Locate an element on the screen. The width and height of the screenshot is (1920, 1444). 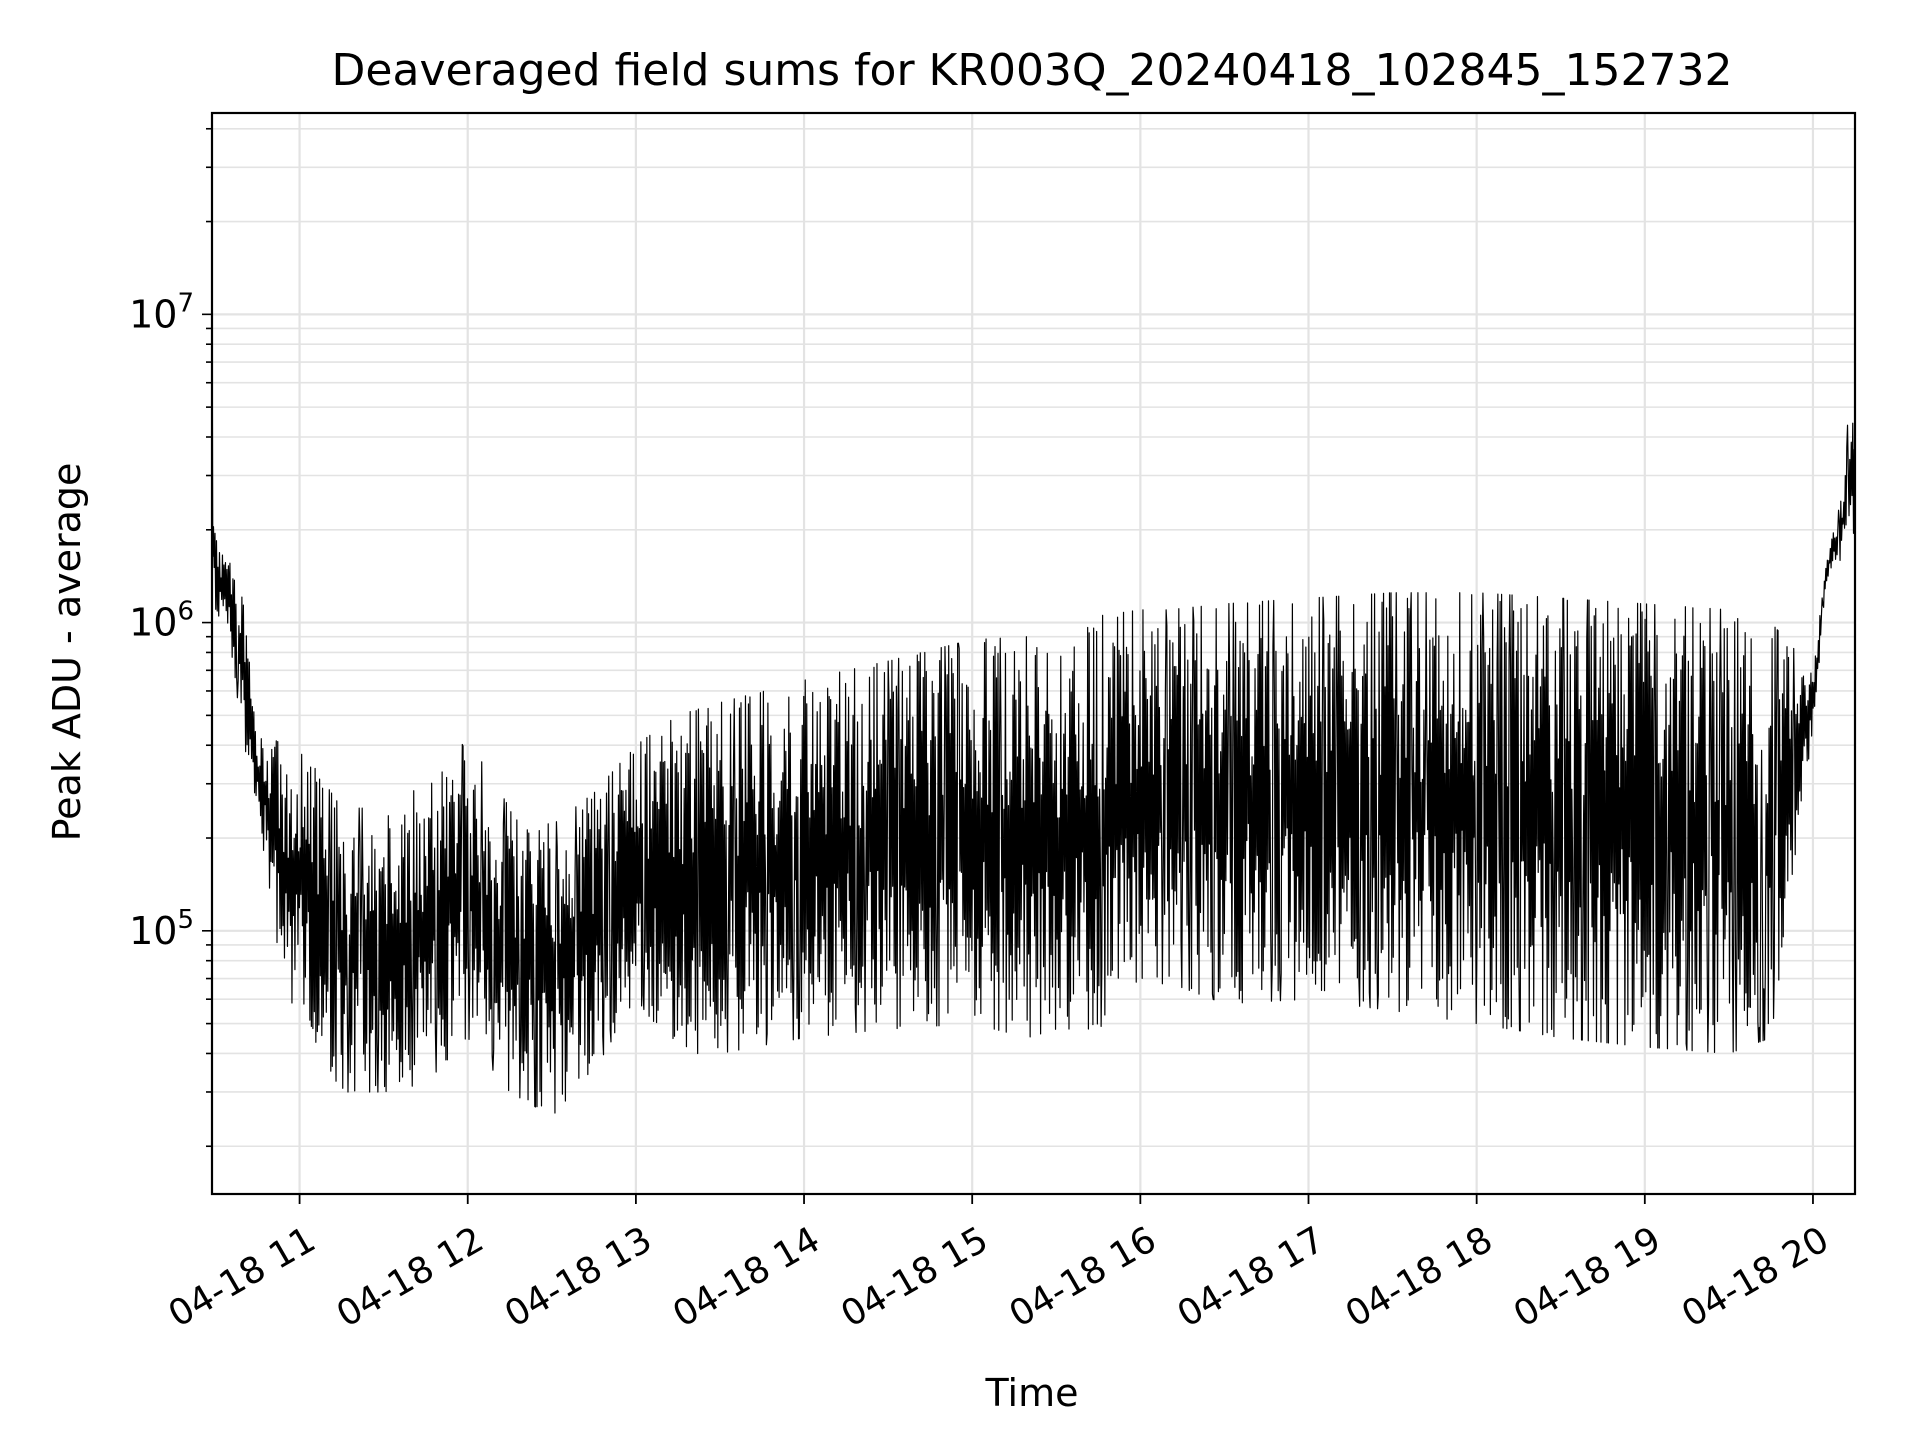
x-axis-label: Time is located at coordinates (1032, 1393).